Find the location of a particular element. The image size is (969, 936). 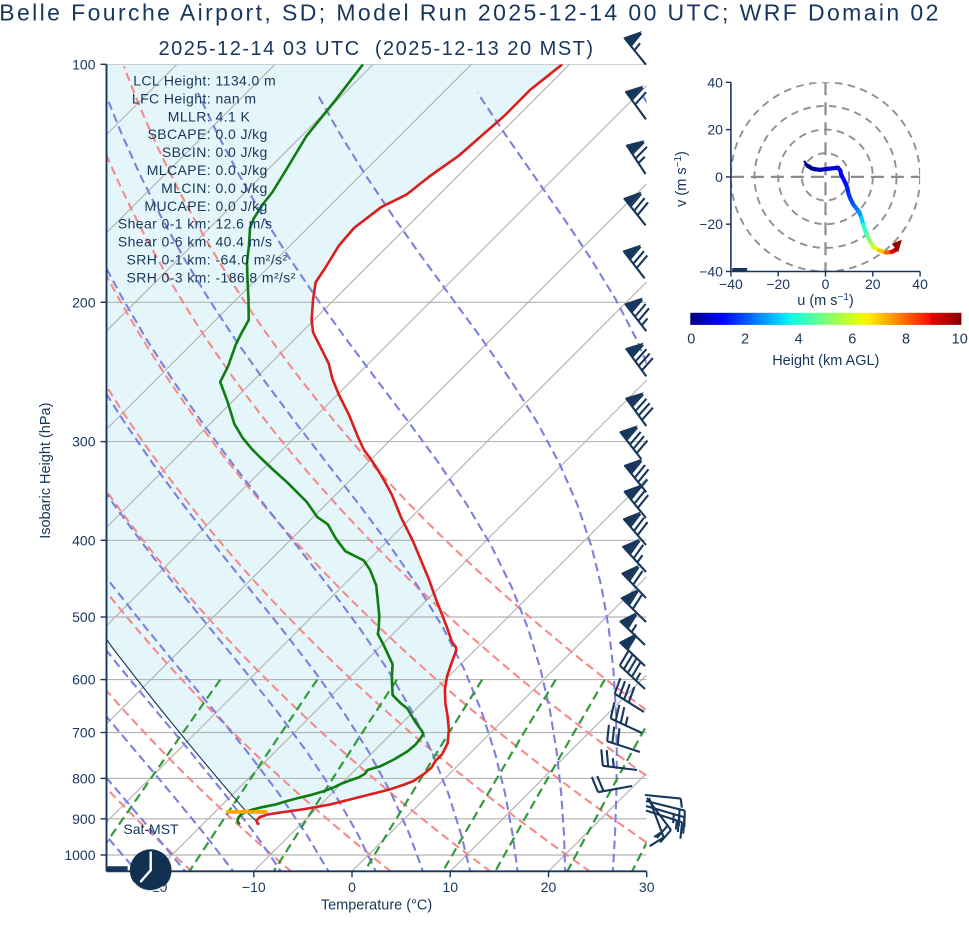

svg-text: 4.1 K is located at coordinates (233, 116).